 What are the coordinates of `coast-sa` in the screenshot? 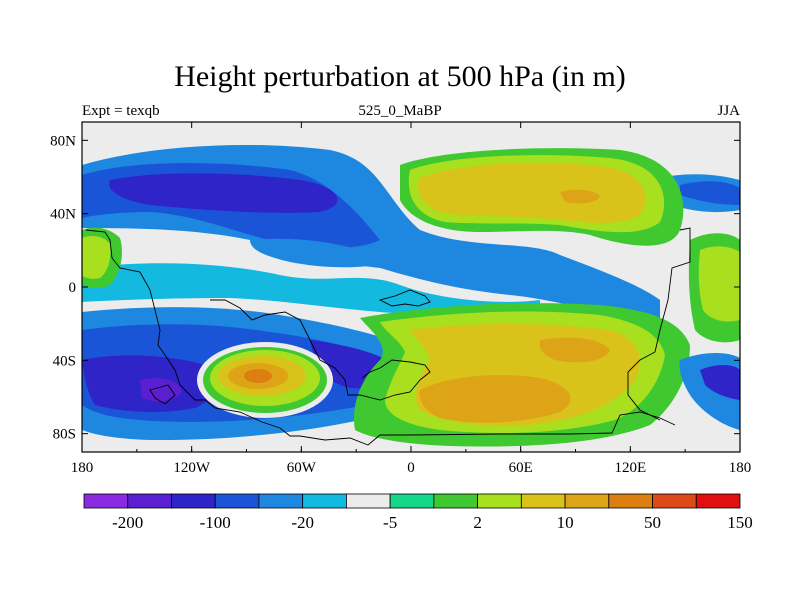 It's located at (320, 350).